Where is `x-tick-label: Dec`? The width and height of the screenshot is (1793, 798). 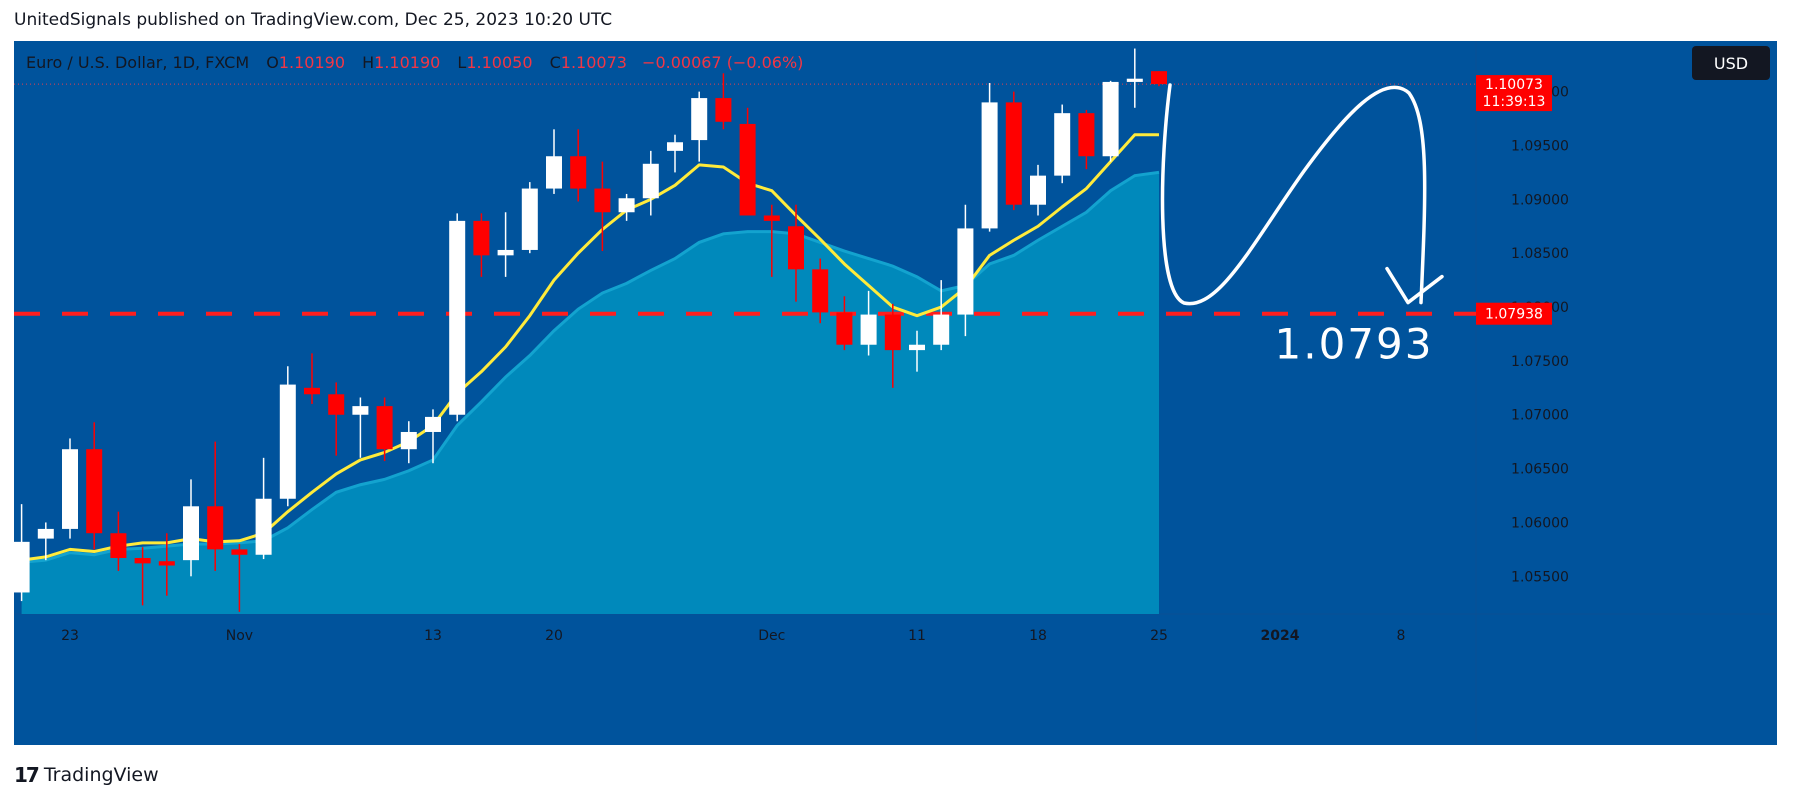 x-tick-label: Dec is located at coordinates (771, 636).